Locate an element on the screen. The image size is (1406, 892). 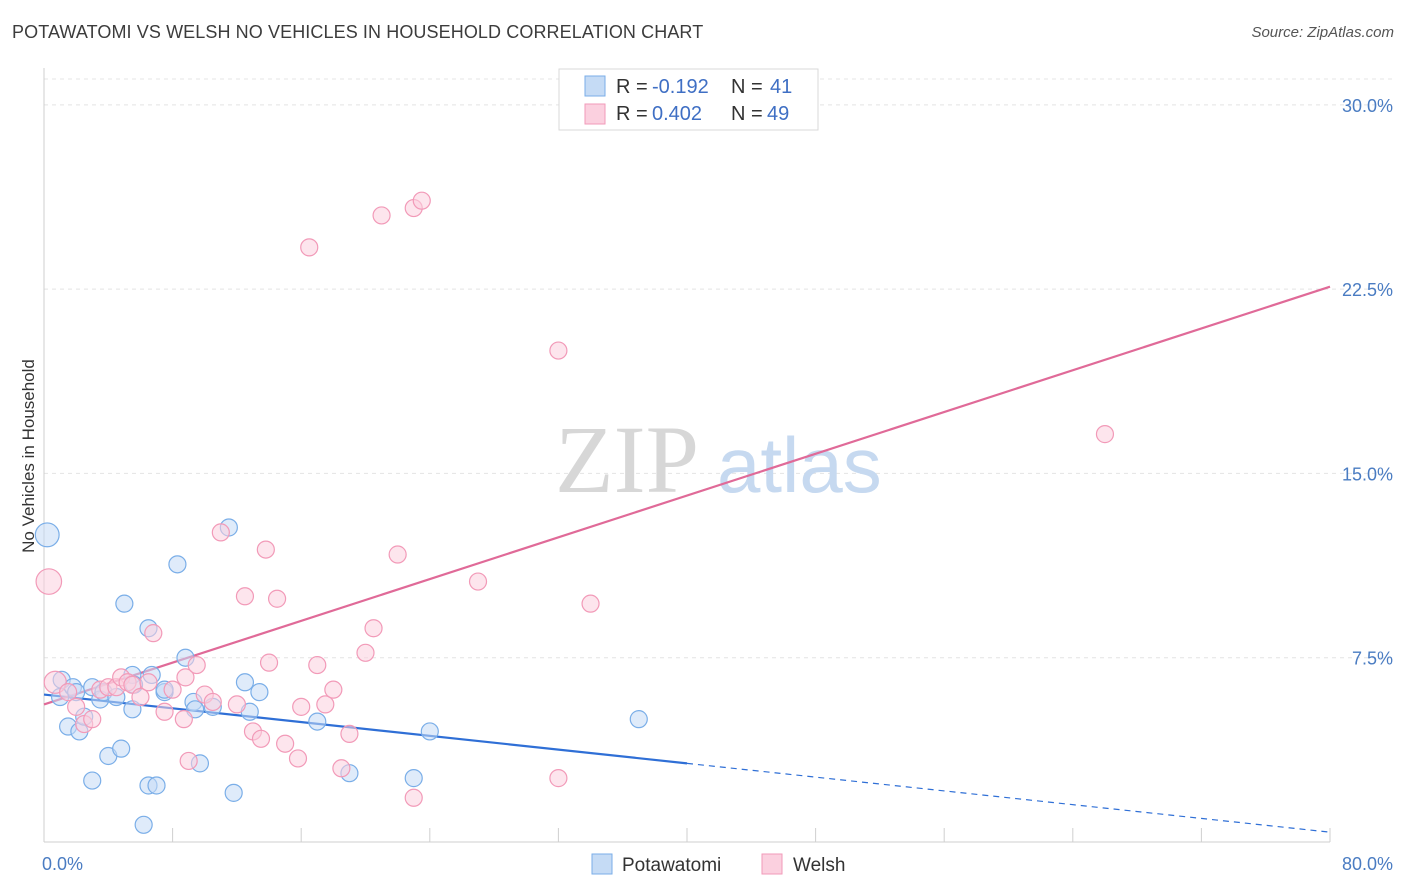
bottom-legend-label-welsh: Welsh is located at coordinates (819, 865).